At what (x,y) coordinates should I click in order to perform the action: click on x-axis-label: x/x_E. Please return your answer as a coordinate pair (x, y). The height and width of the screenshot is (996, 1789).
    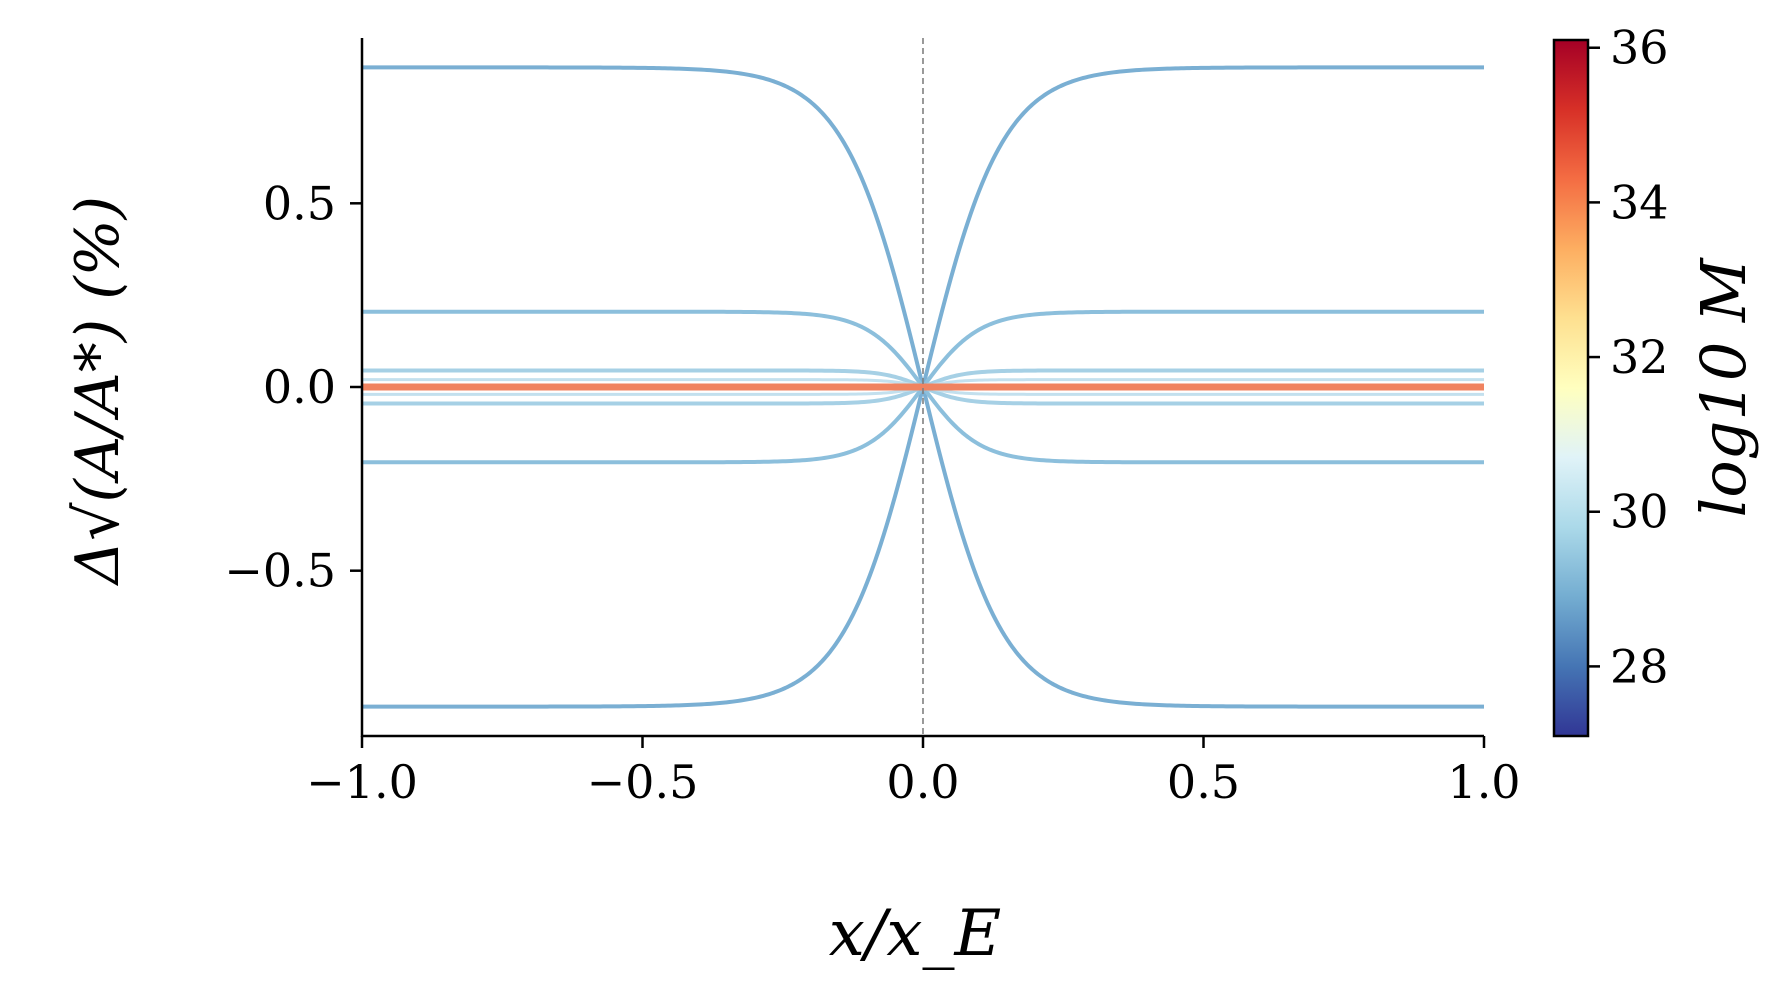
    Looking at the image, I should click on (915, 934).